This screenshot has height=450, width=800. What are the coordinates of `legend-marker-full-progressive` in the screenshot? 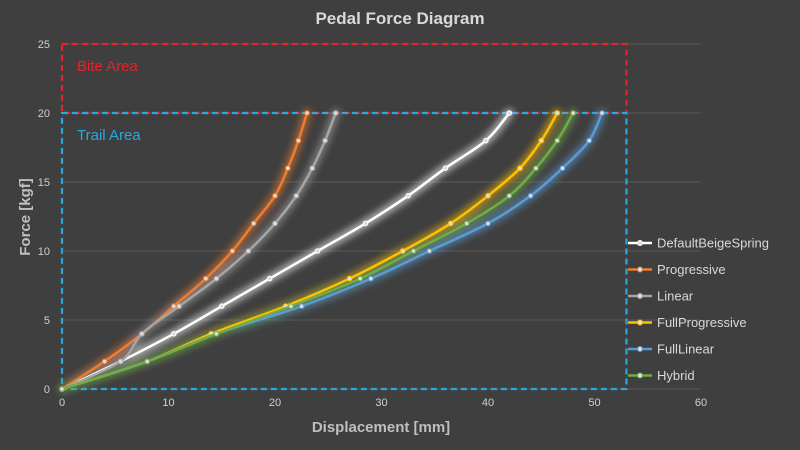 It's located at (640, 322).